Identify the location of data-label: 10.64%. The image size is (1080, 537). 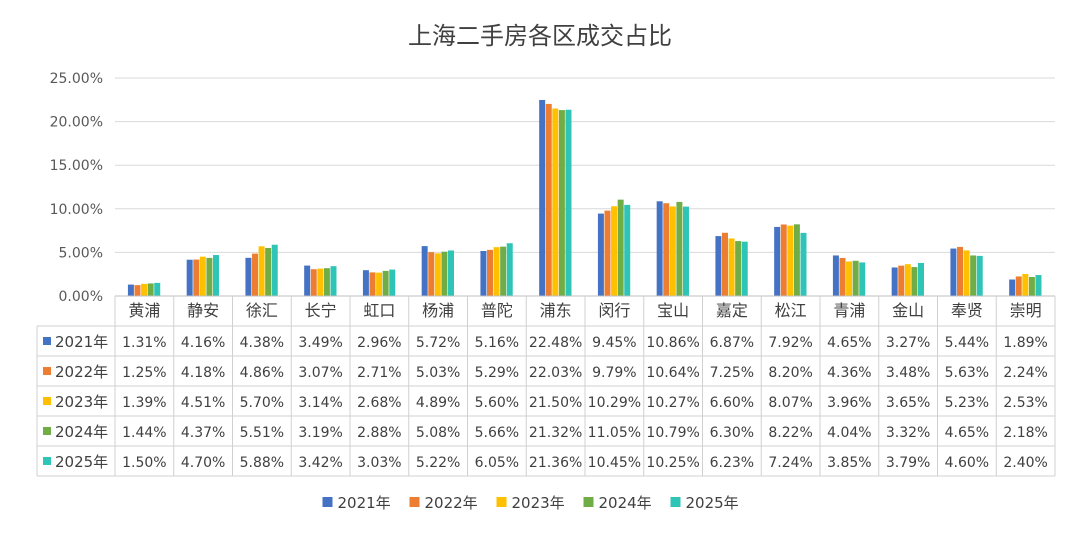
(672, 373).